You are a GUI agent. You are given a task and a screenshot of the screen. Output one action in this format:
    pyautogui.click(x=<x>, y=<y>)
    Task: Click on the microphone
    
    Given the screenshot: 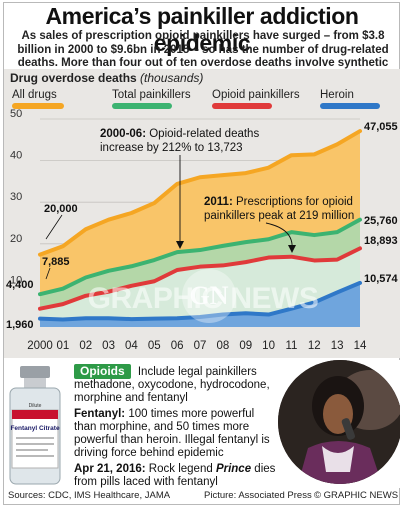 What is the action you would take?
    pyautogui.click(x=348, y=429)
    